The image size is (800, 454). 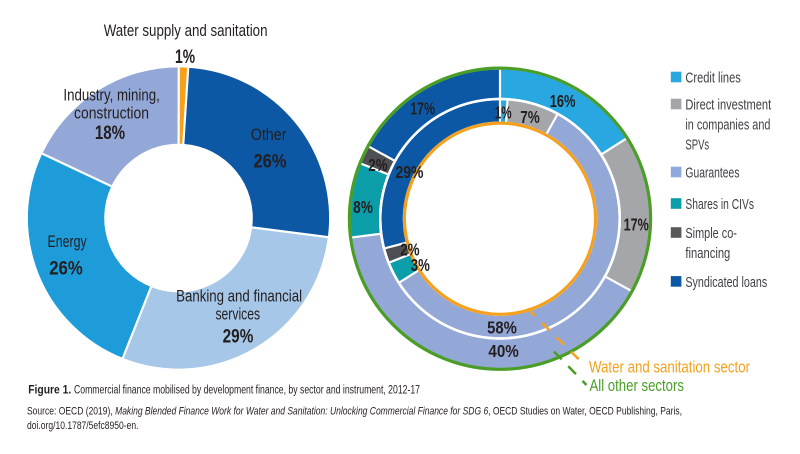 I want to click on svg-text: Direct investment, so click(x=728, y=104).